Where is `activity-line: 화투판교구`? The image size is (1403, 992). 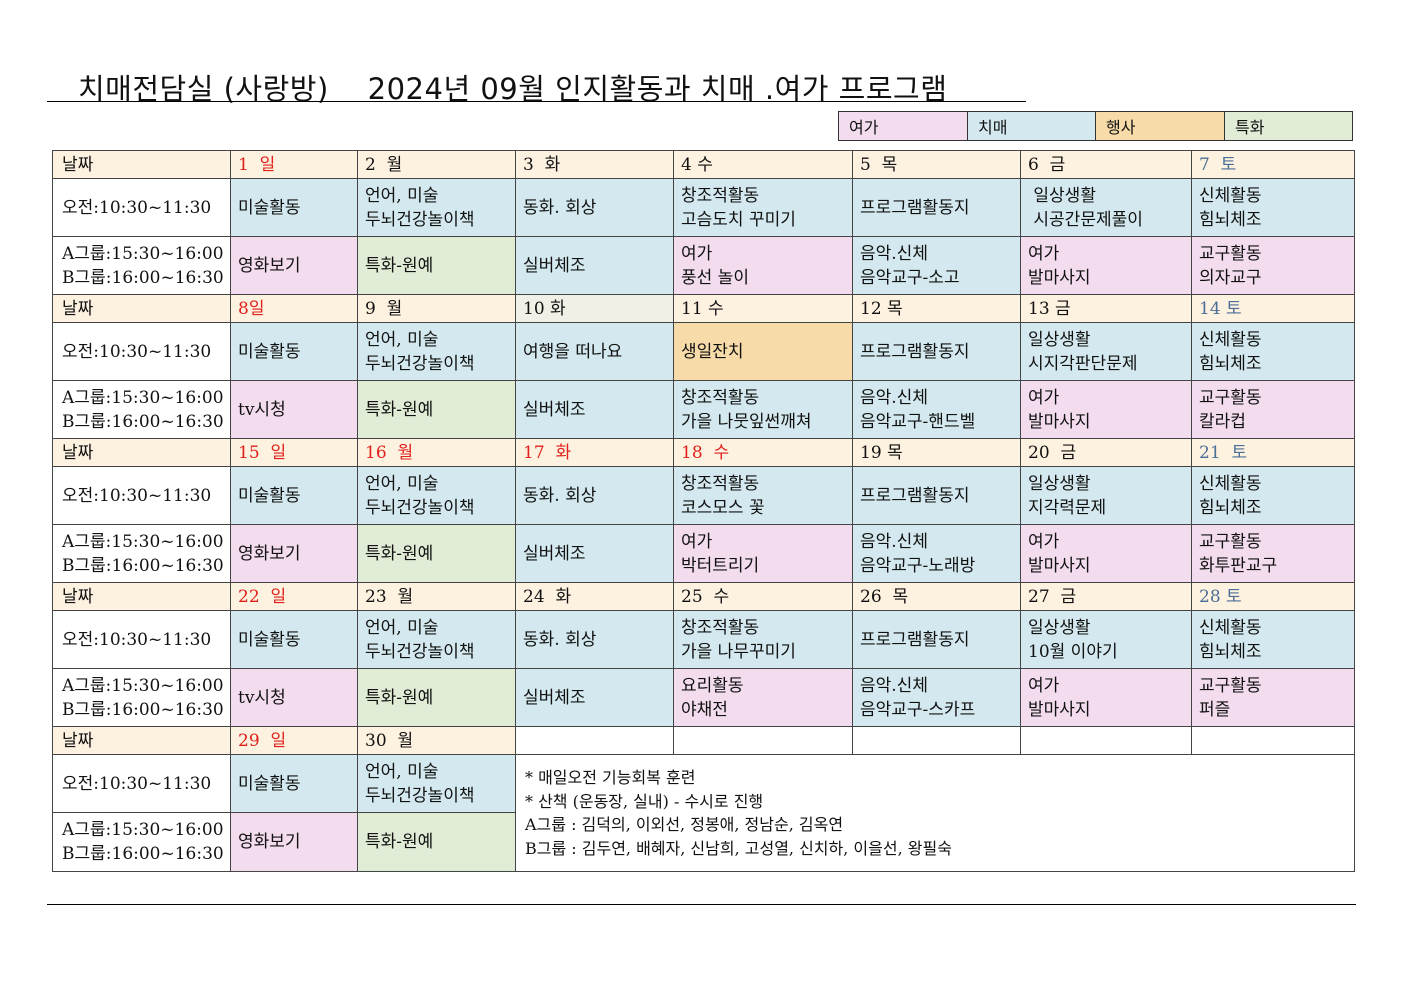 activity-line: 화투판교구 is located at coordinates (1238, 565).